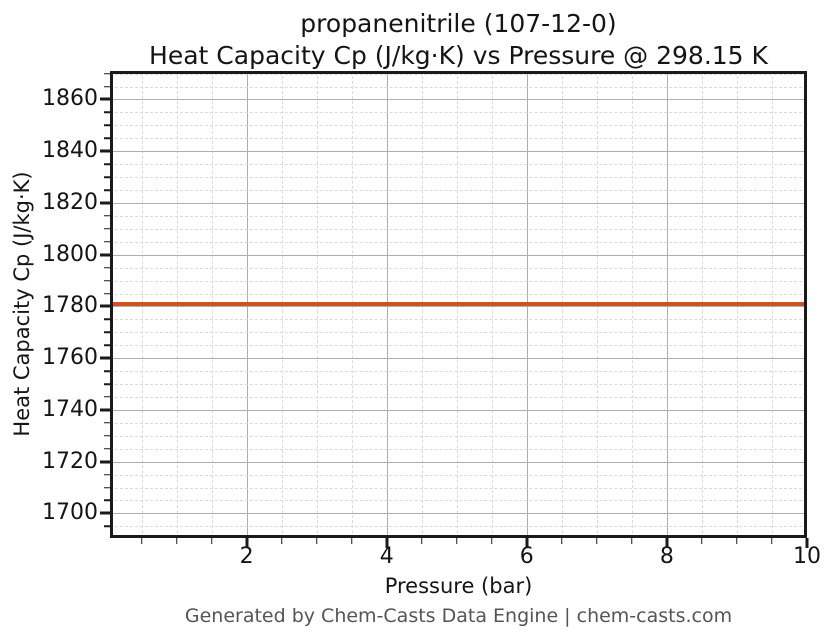  Describe the element at coordinates (246, 556) in the screenshot. I see `x-tick-label: 2` at that location.